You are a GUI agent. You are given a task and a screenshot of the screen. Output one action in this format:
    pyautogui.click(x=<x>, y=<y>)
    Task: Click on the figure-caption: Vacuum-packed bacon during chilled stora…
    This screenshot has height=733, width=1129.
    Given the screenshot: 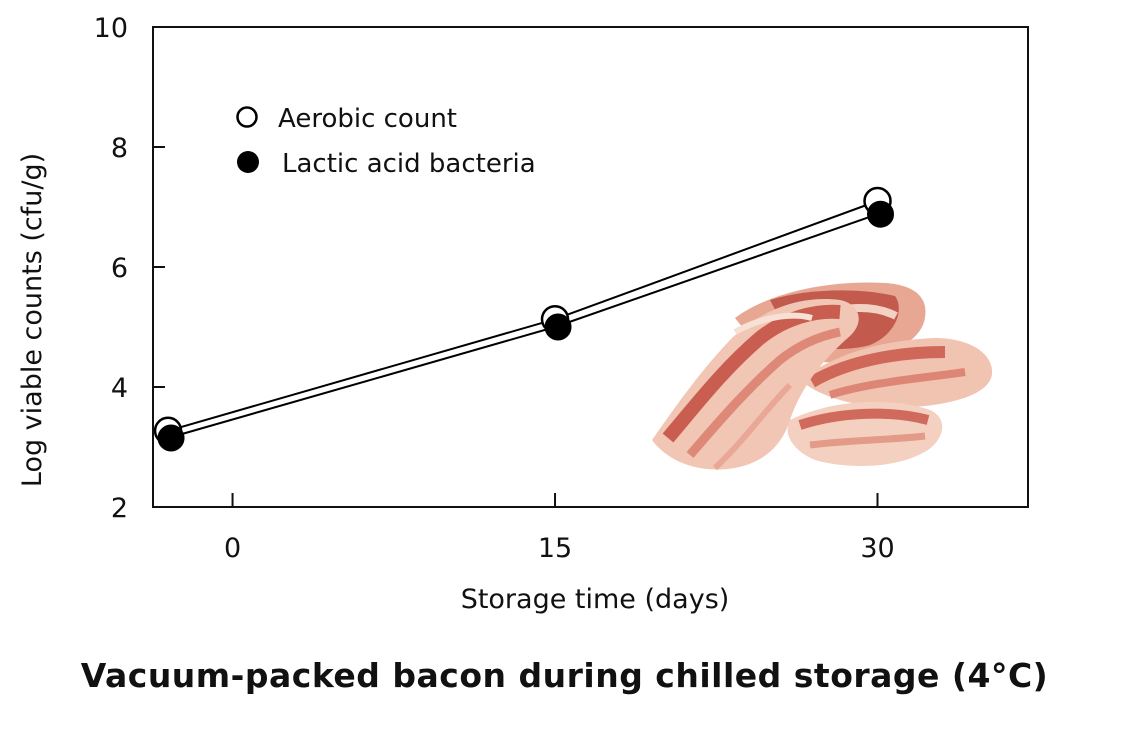 What is the action you would take?
    pyautogui.click(x=564, y=675)
    